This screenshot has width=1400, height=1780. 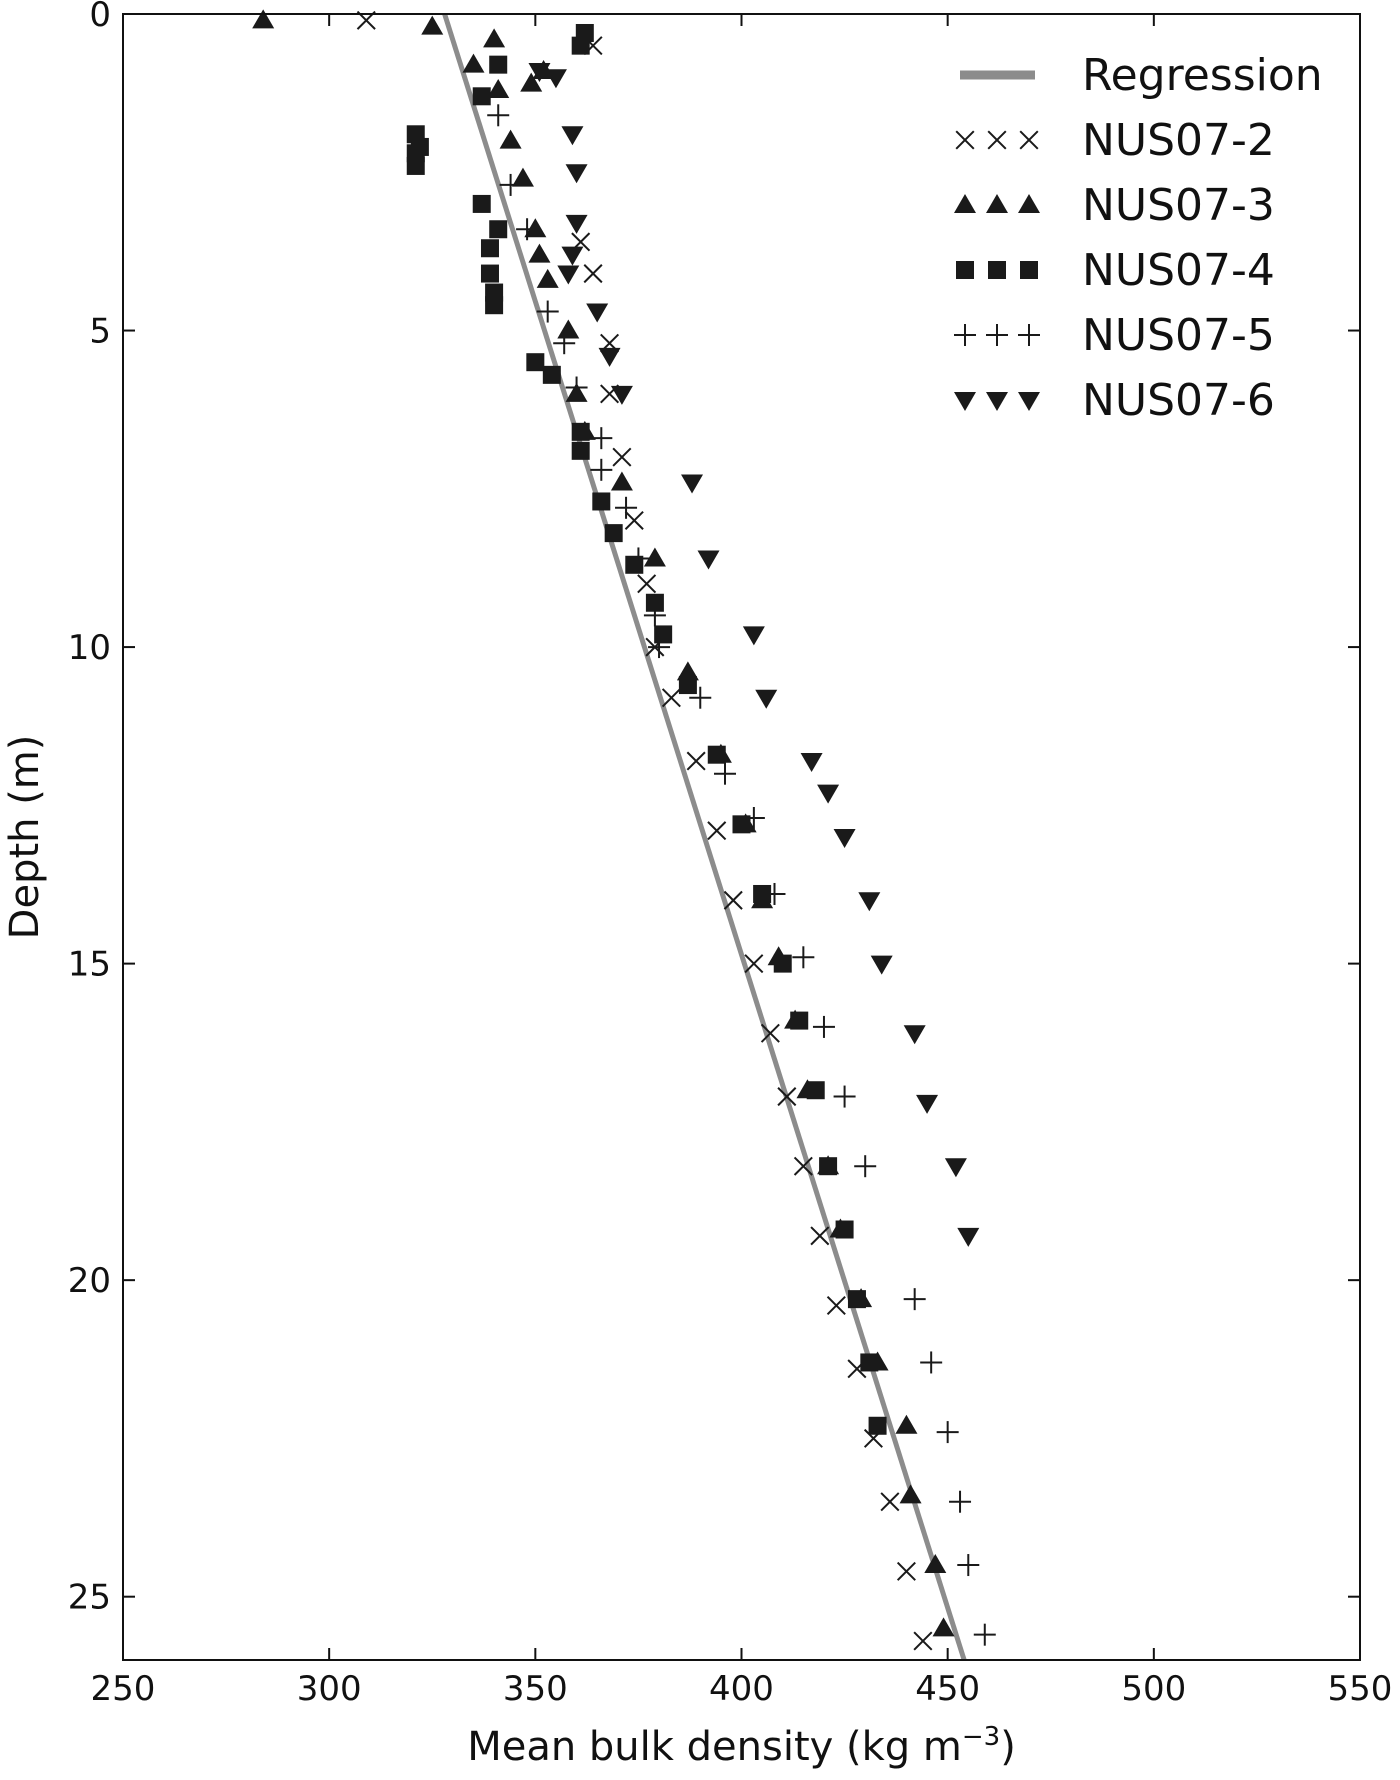 I want to click on legend-entry-nus07-6: NUS07-6, so click(x=1114, y=400).